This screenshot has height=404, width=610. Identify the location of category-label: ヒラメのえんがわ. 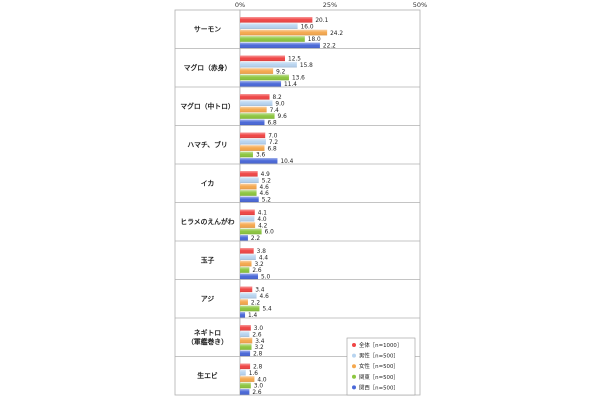
(207, 221).